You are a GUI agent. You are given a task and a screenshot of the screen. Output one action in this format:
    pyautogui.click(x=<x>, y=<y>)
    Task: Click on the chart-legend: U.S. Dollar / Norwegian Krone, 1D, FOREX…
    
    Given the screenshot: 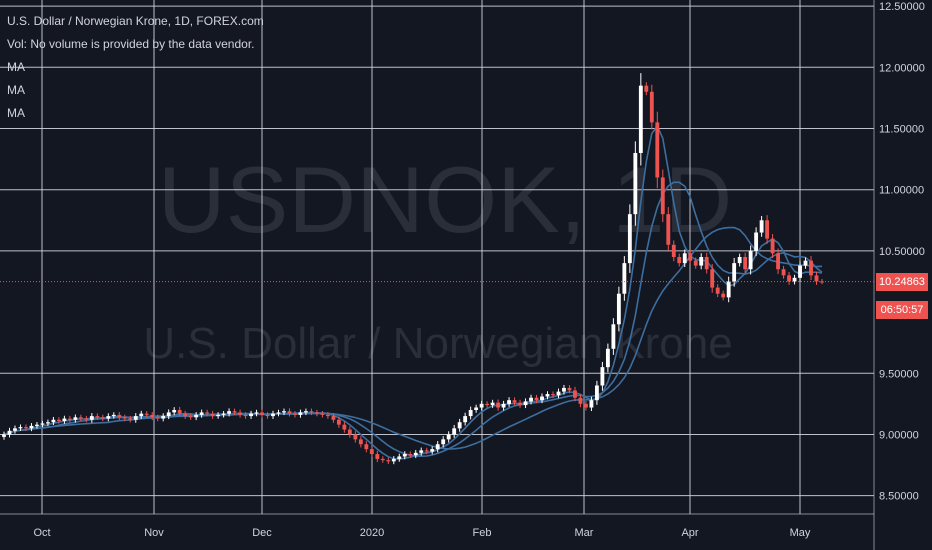 What is the action you would take?
    pyautogui.click(x=135, y=67)
    